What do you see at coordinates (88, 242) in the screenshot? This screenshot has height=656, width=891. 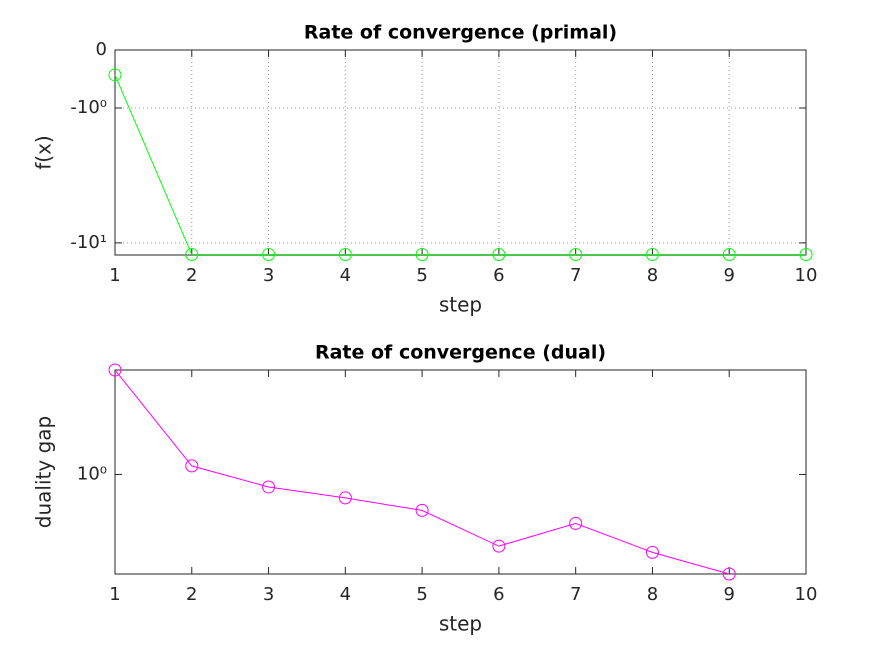 I see `y-tick-label: -10¹` at bounding box center [88, 242].